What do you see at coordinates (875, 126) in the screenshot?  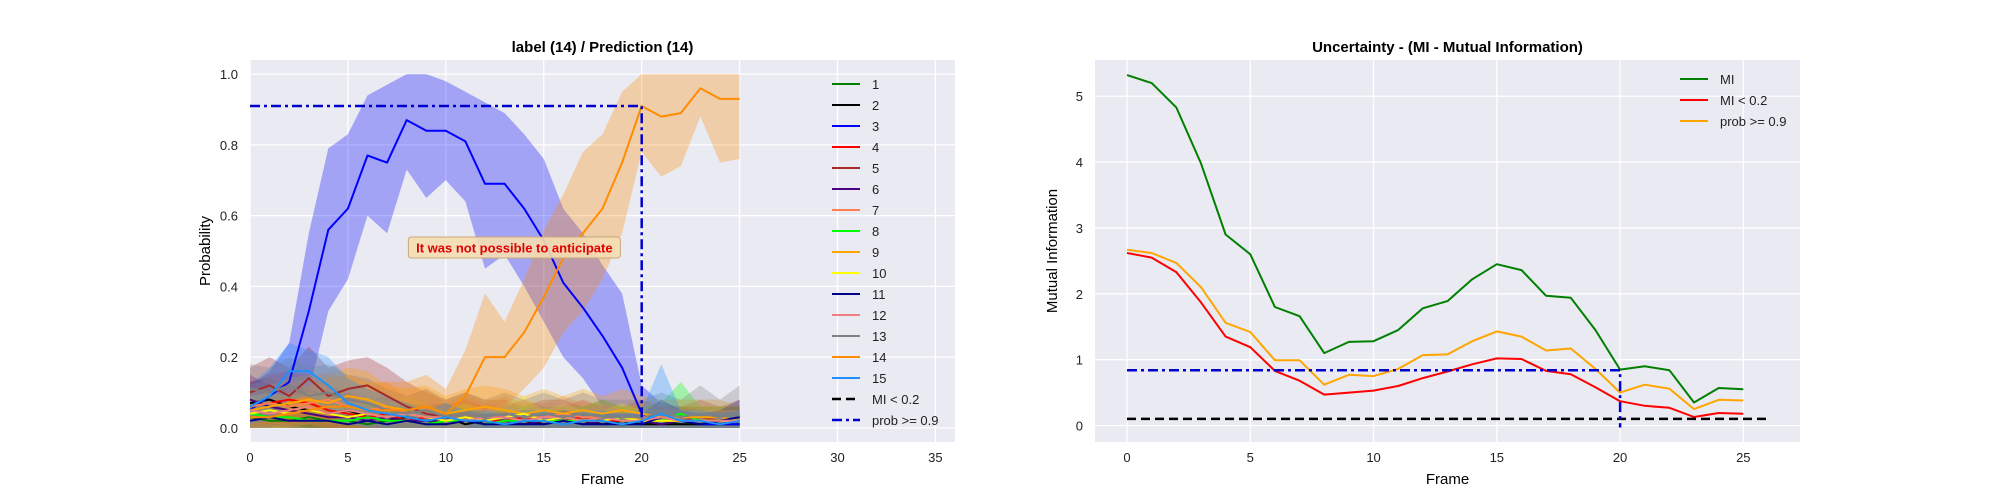 I see `legend-label: 3` at bounding box center [875, 126].